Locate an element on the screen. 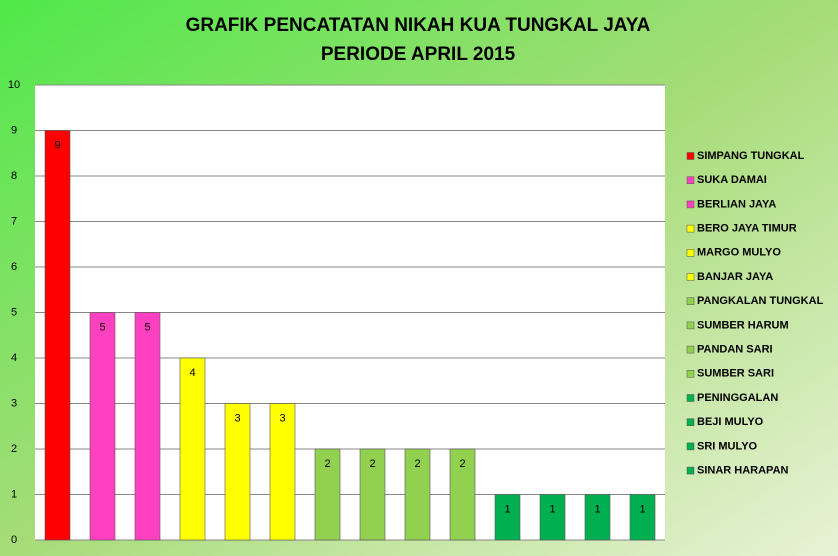  legend-label: SINAR HARAPAN is located at coordinates (743, 471).